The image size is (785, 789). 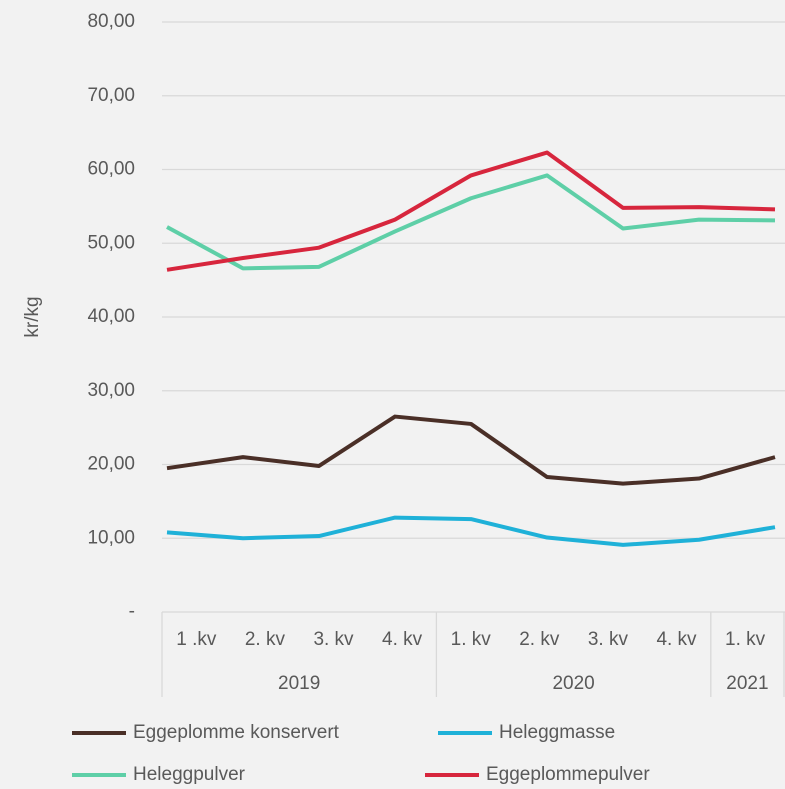 What do you see at coordinates (32, 316) in the screenshot?
I see `y-axis-label: kr/kg` at bounding box center [32, 316].